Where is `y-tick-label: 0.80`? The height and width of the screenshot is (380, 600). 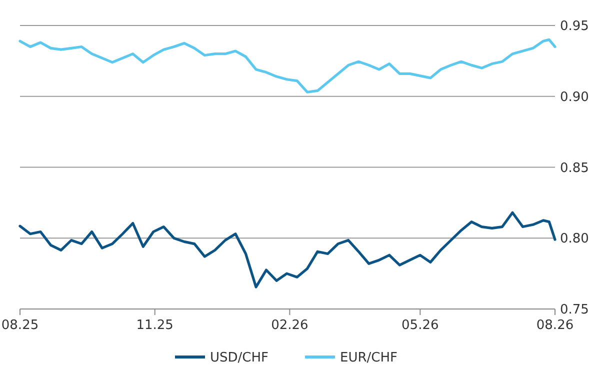
y-tick-label: 0.80 is located at coordinates (574, 239).